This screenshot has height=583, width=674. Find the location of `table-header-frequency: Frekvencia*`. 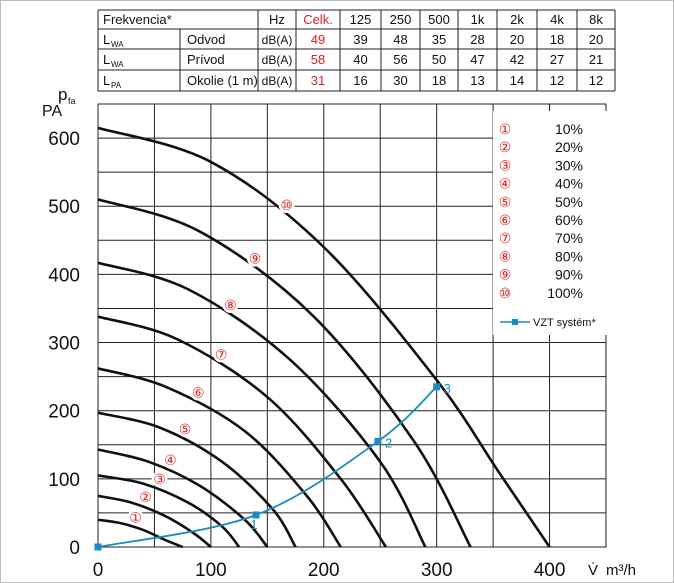

table-header-frequency: Frekvencia* is located at coordinates (137, 19).